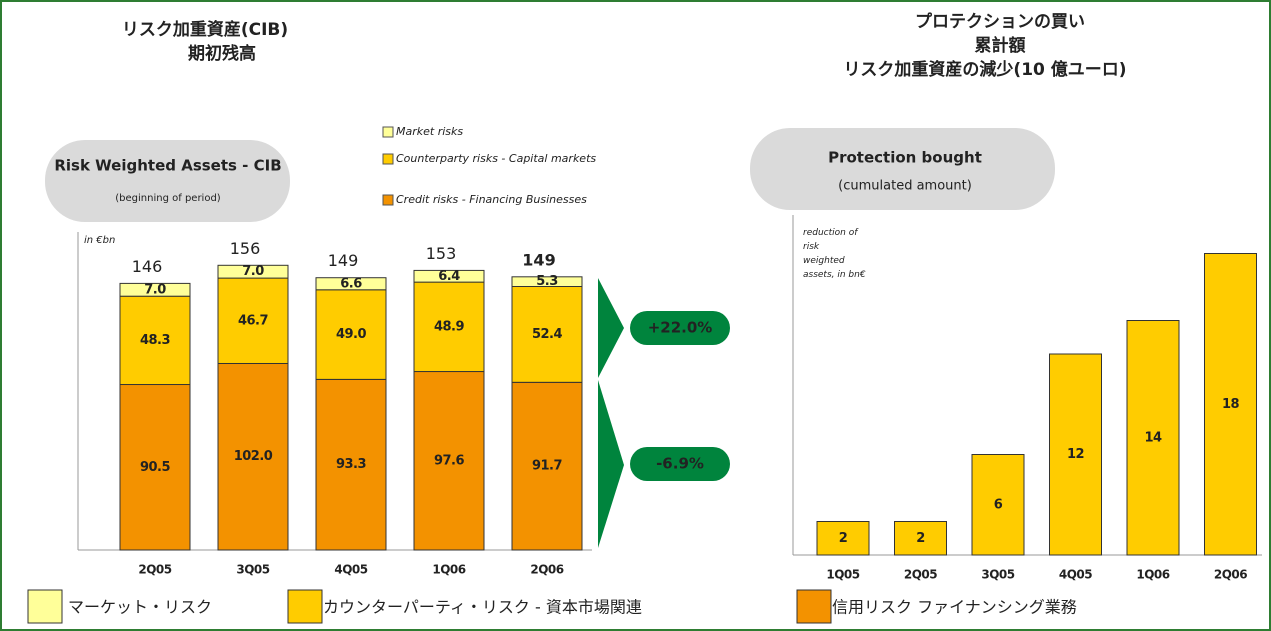 The image size is (1271, 631). Describe the element at coordinates (905, 186) in the screenshot. I see `chart-subtitle: (cumulated amount)` at that location.